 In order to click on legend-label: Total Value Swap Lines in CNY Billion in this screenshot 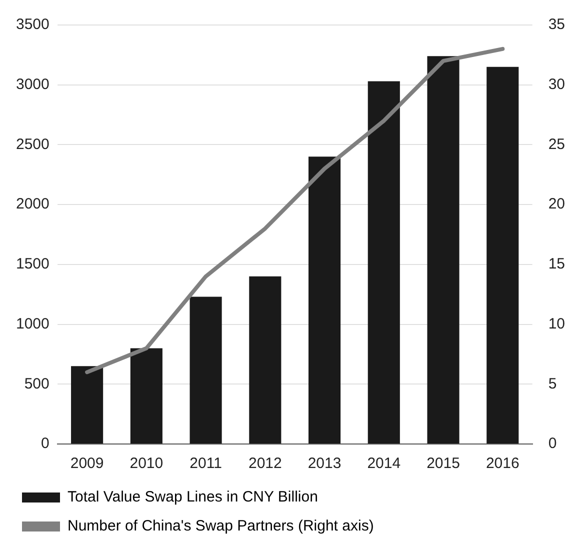, I will do `click(193, 497)`.